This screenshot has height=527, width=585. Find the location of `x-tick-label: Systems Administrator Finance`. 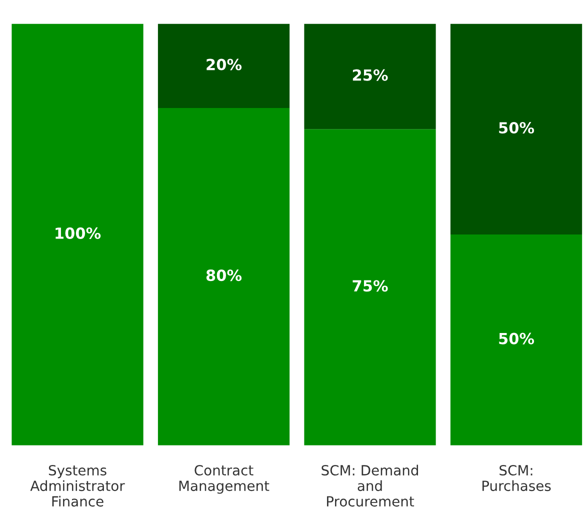

x-tick-label: Systems Administrator Finance is located at coordinates (77, 486).